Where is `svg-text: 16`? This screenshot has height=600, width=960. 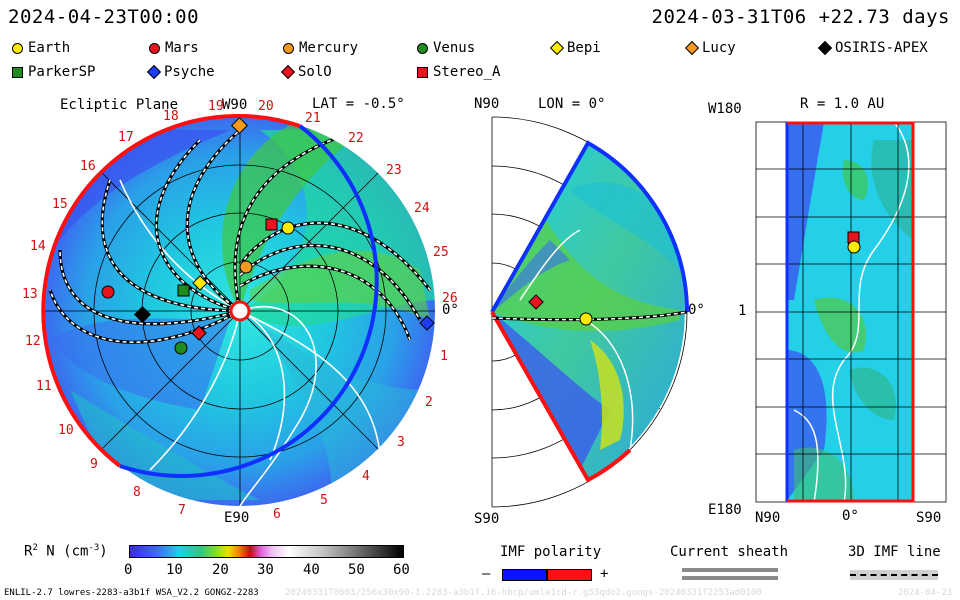
svg-text: 16 is located at coordinates (88, 166).